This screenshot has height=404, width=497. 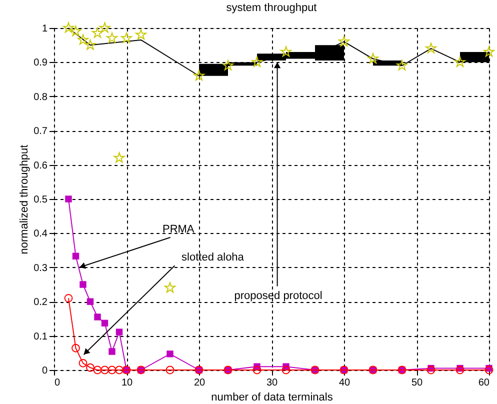 What do you see at coordinates (41, 97) in the screenshot?
I see `y-tick-label: 0.8` at bounding box center [41, 97].